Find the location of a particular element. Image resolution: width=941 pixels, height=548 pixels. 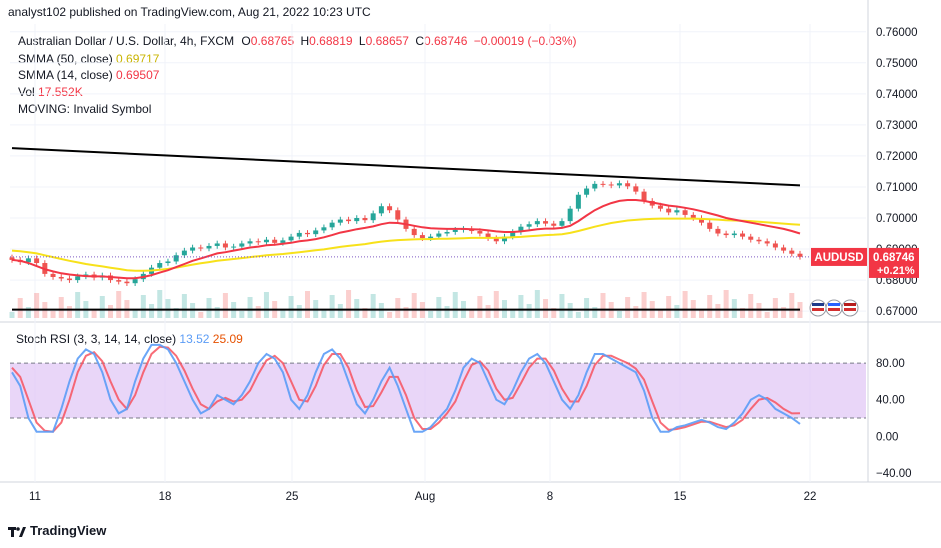

price-tick-label: 0.70000 is located at coordinates (897, 219).